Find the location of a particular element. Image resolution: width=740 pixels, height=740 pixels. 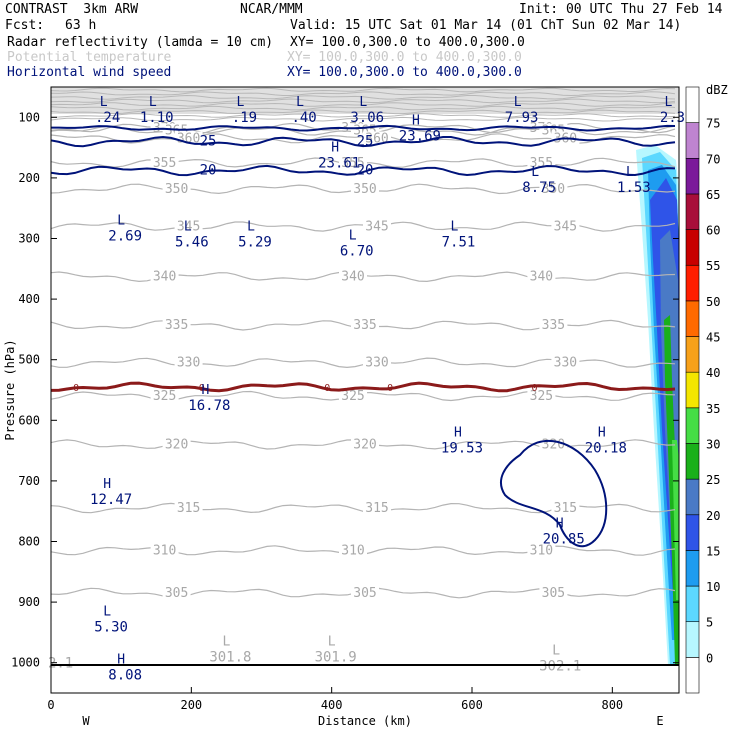

wind-contour-label: 20 is located at coordinates (208, 171).